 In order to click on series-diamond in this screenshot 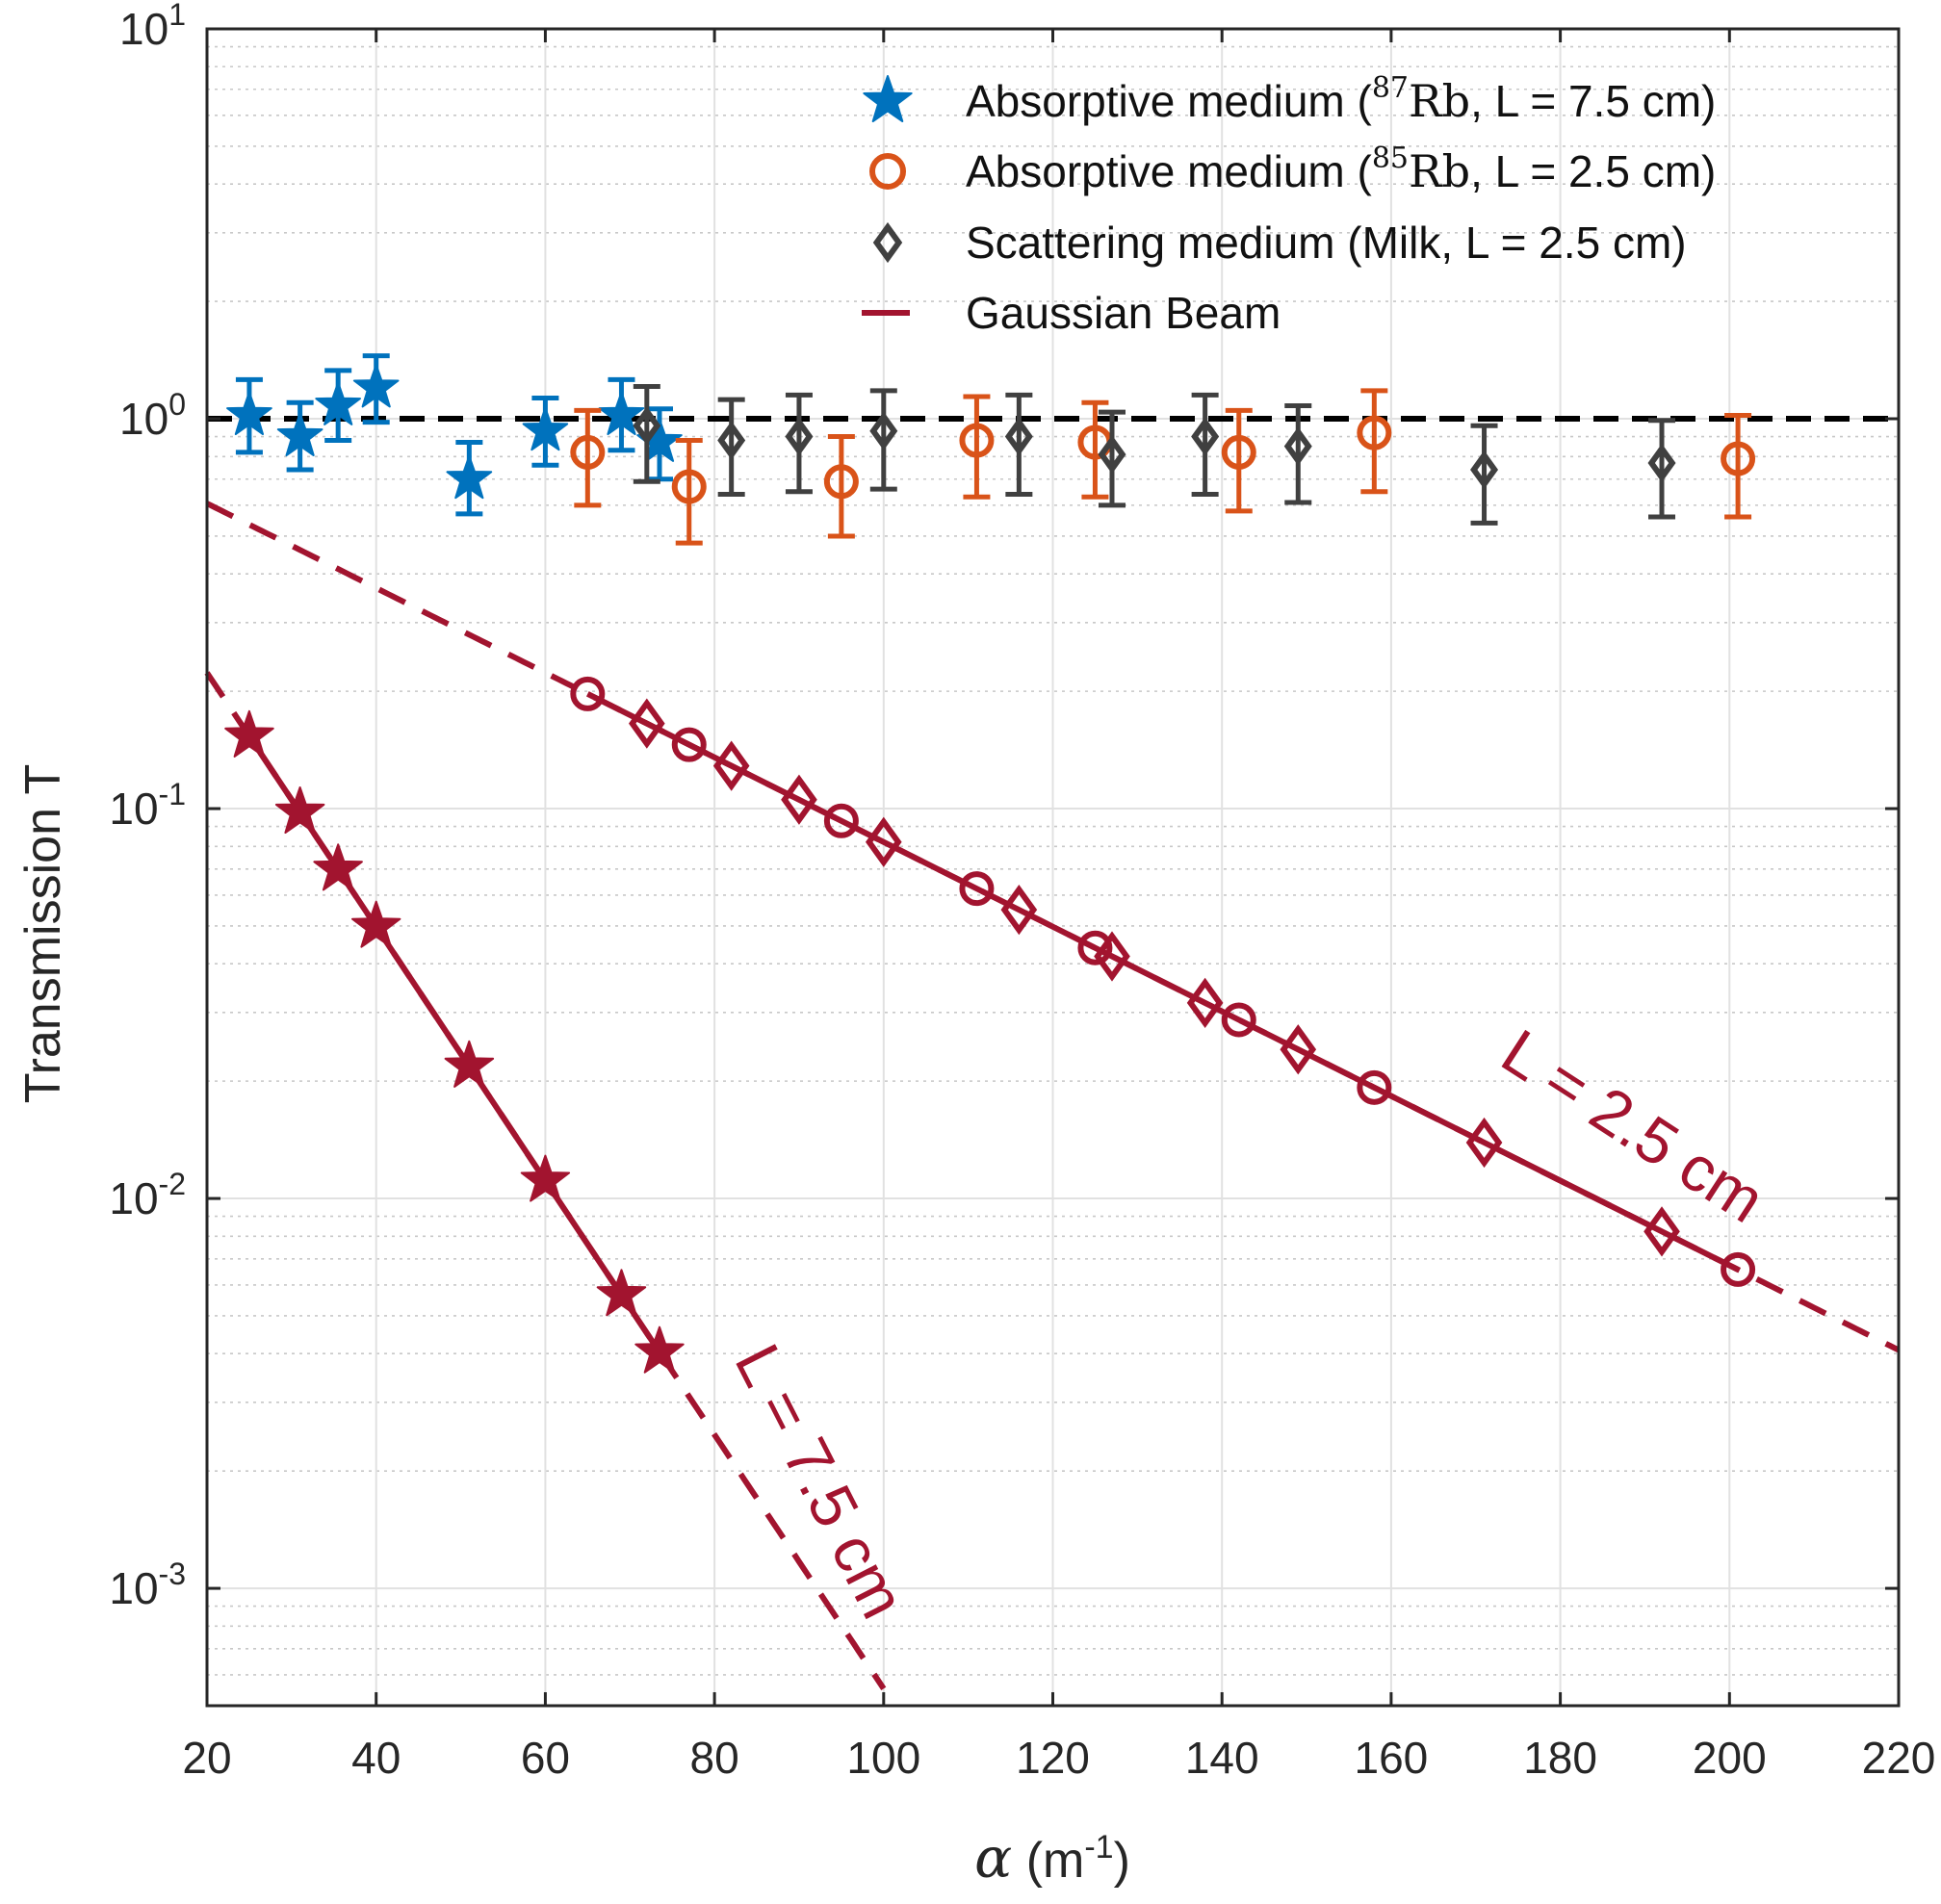, I will do `click(1154, 455)`.